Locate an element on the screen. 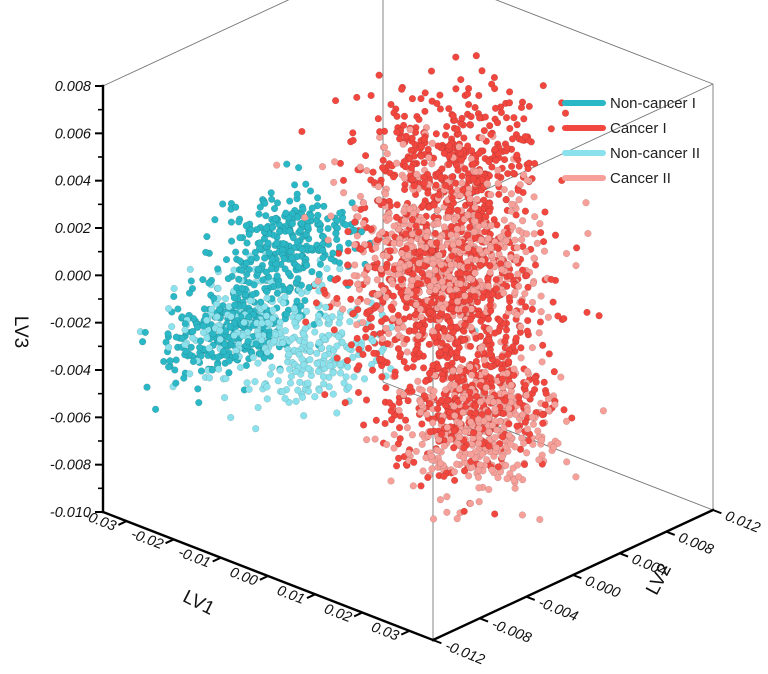  y-tick-label: -0.004 is located at coordinates (558, 610).